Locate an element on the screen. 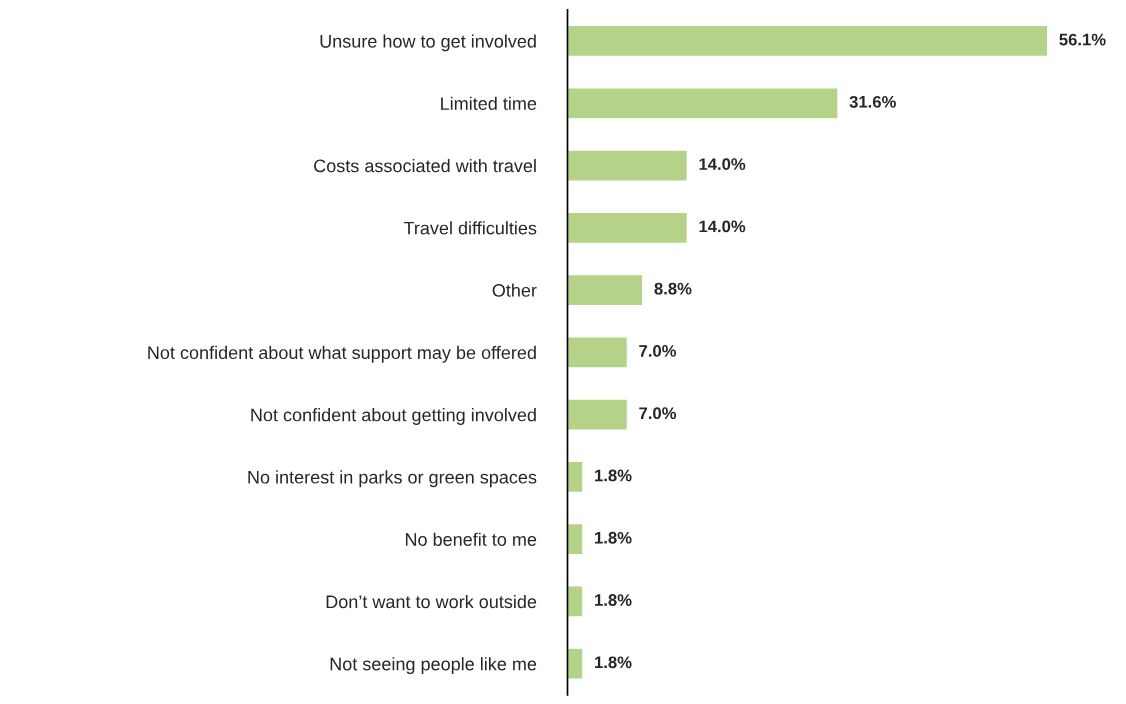 The width and height of the screenshot is (1126, 704). y-tick-label: Other is located at coordinates (514, 290).